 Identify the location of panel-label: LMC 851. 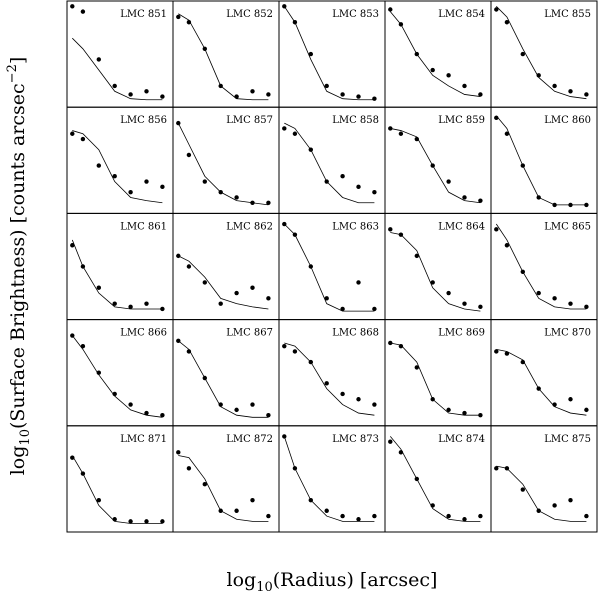
(143, 14).